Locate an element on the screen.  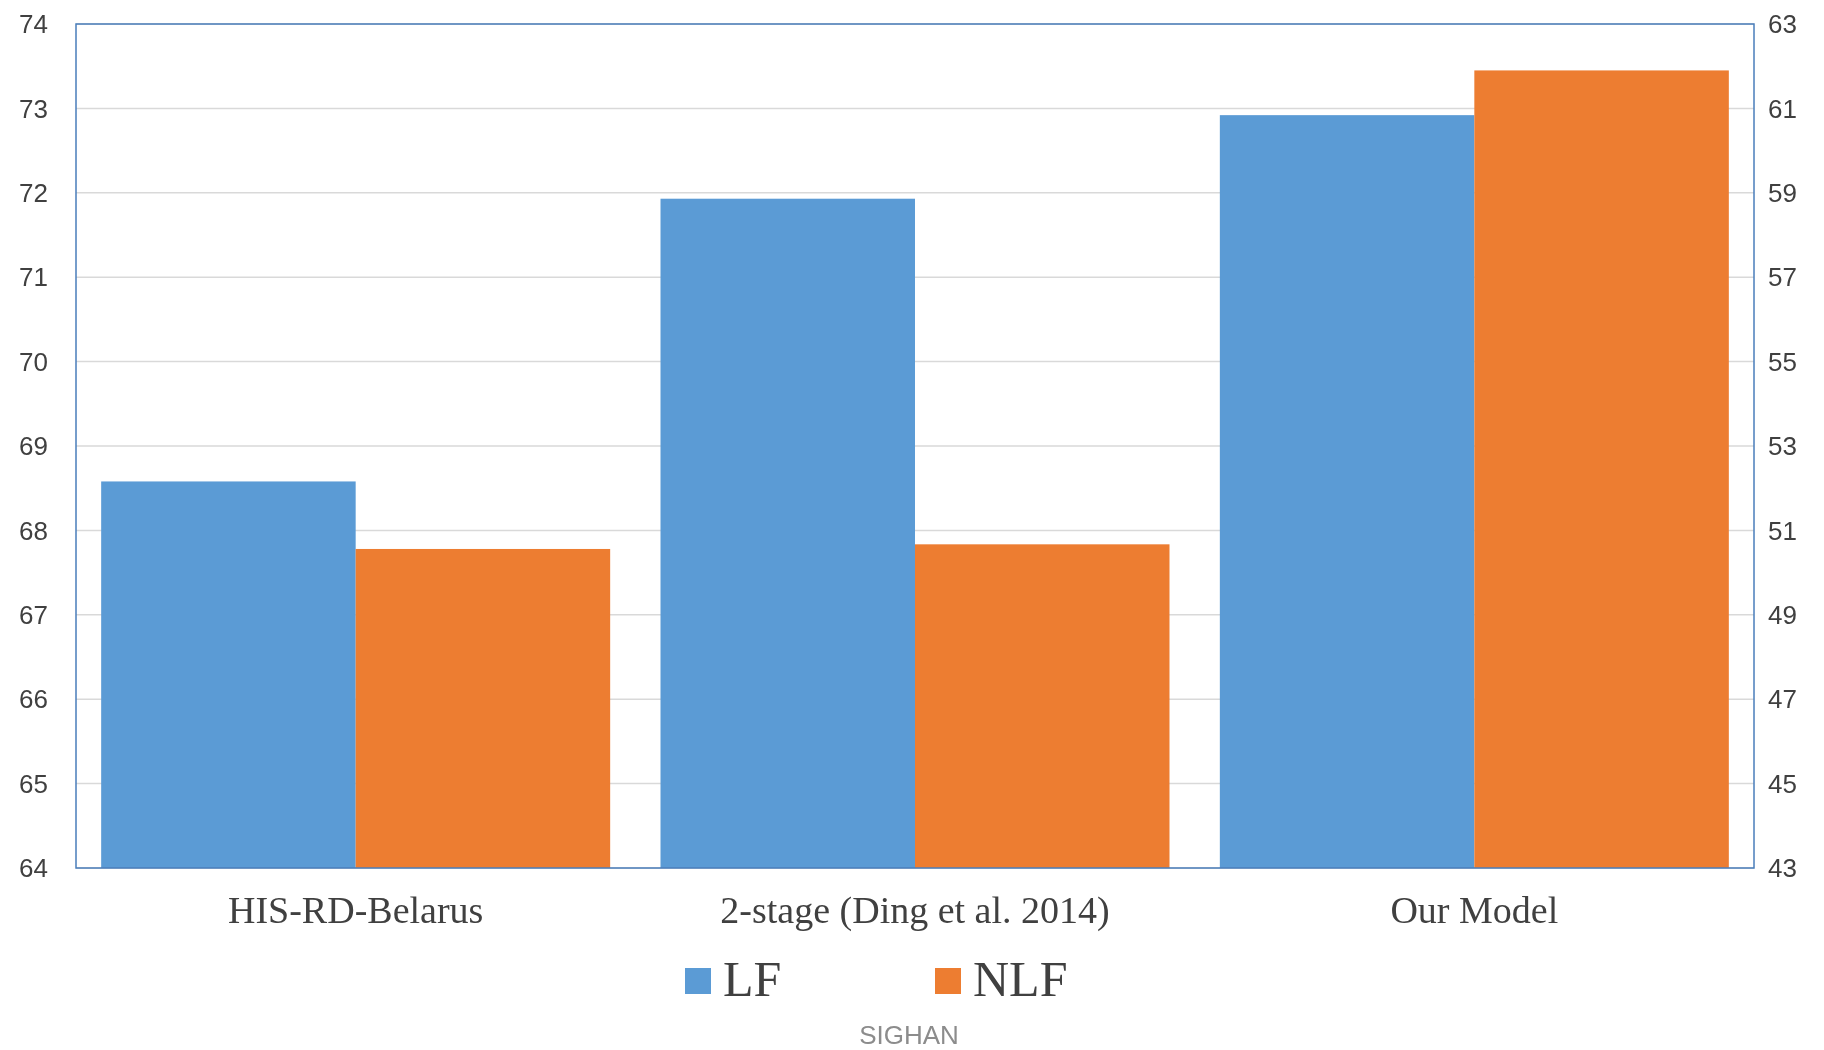
y-tick-label: 69 is located at coordinates (33, 446).